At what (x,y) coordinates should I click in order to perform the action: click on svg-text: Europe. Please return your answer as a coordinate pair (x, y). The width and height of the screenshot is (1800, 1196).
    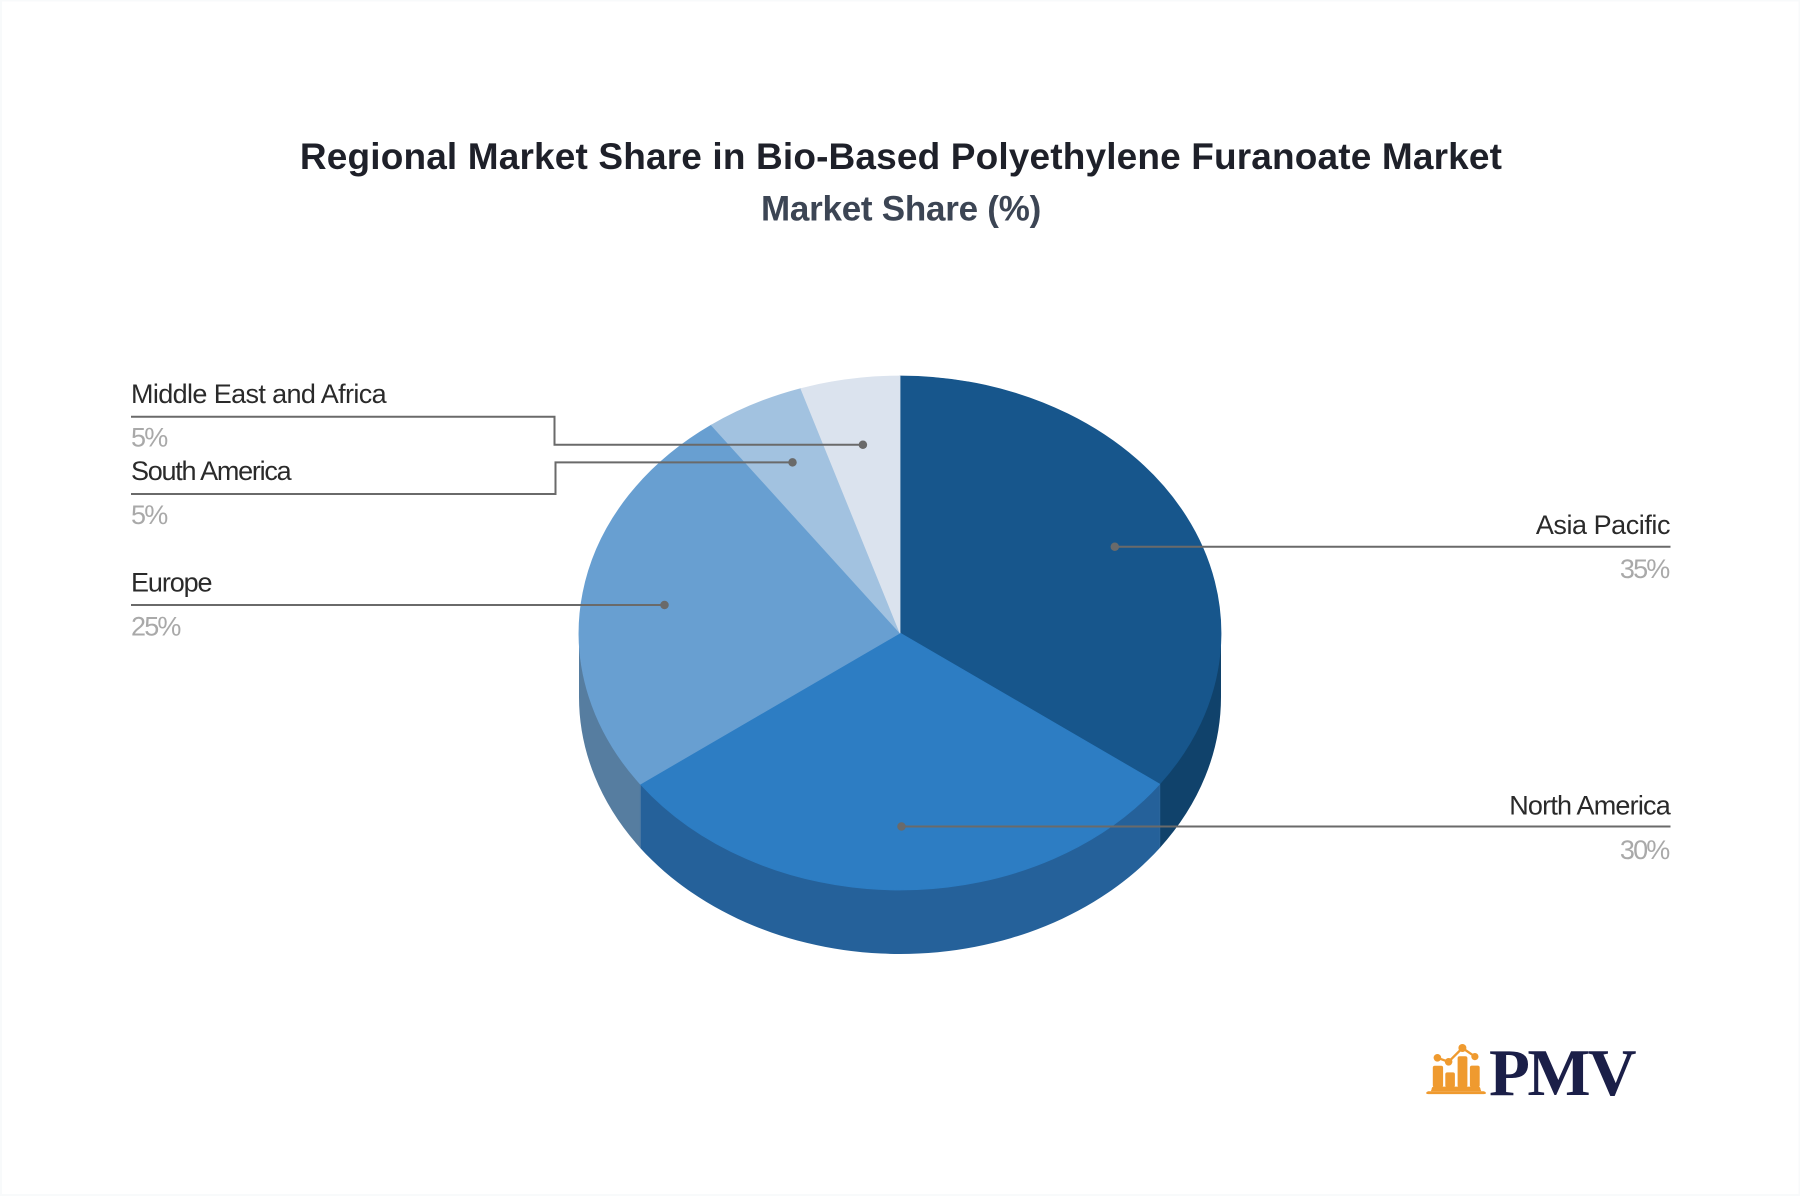
    Looking at the image, I should click on (171, 583).